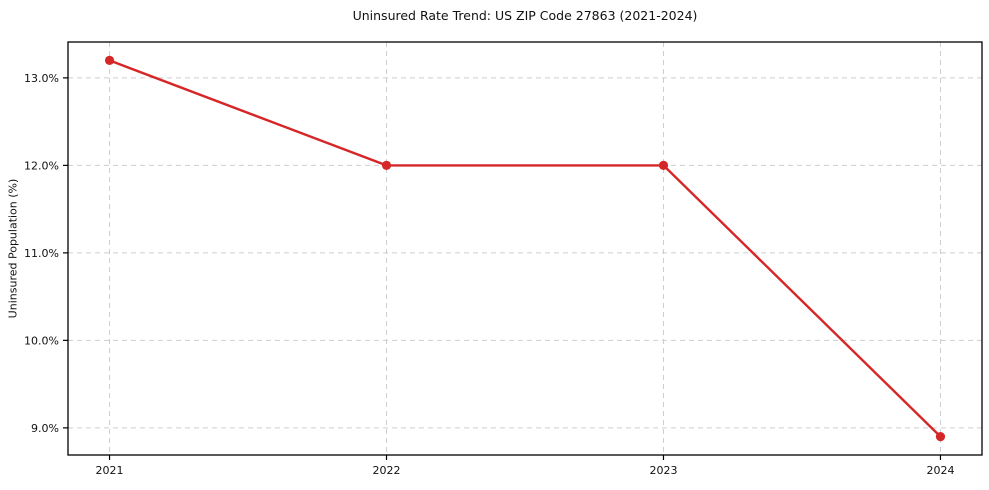 This screenshot has width=989, height=490. Describe the element at coordinates (41, 78) in the screenshot. I see `y-tick-label: 13.0%` at that location.